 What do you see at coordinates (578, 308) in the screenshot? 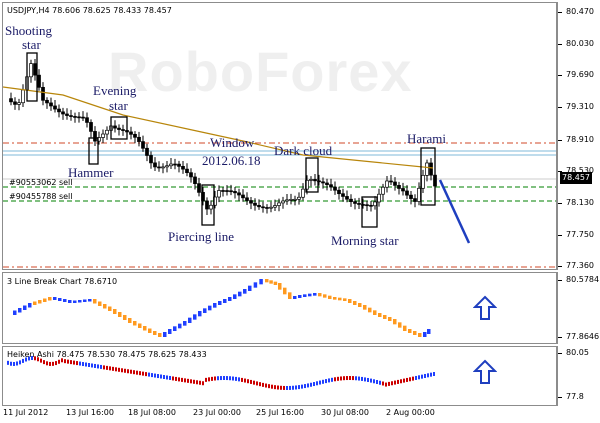
I see `line-break-axis: 80.5784 77.8646` at bounding box center [578, 308].